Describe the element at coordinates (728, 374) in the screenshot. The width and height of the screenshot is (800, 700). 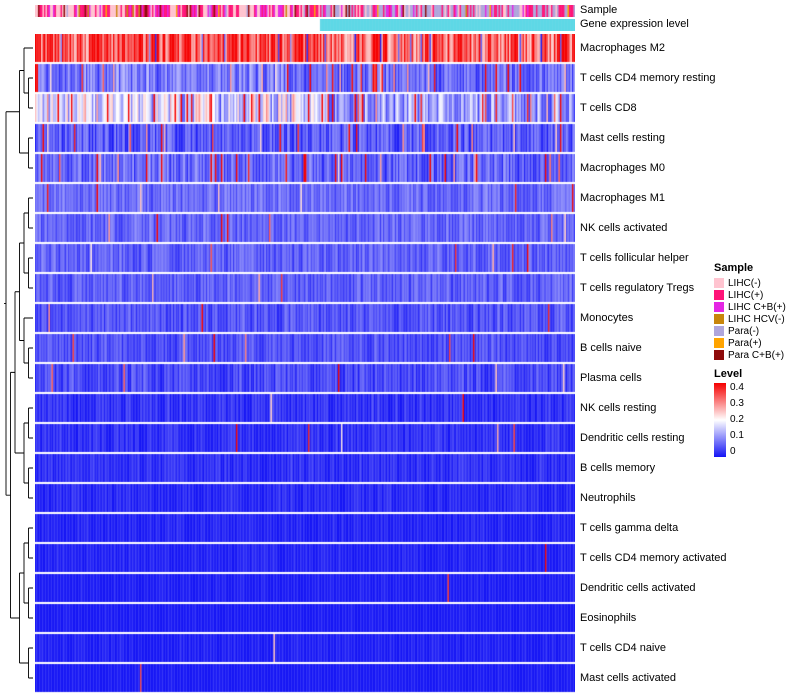
I see `level-legend-title: Level` at that location.